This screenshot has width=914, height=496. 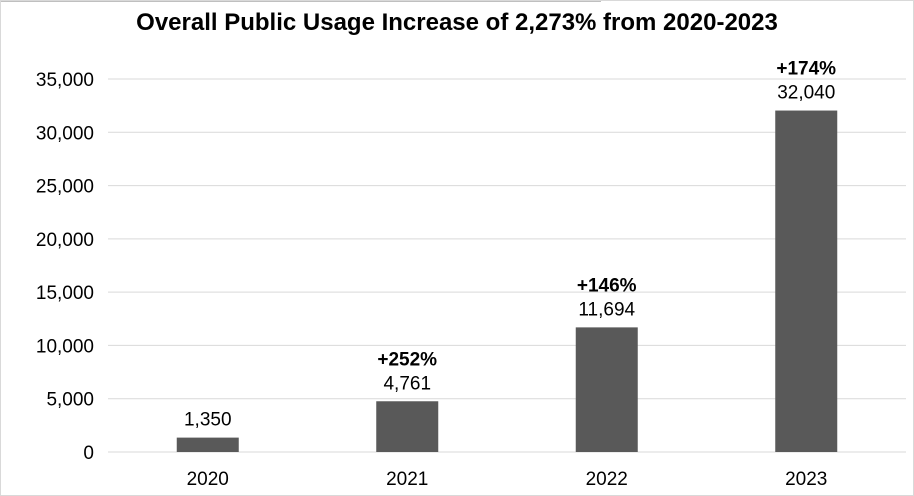 What do you see at coordinates (65, 346) in the screenshot?
I see `y-tick-label: 10,000` at bounding box center [65, 346].